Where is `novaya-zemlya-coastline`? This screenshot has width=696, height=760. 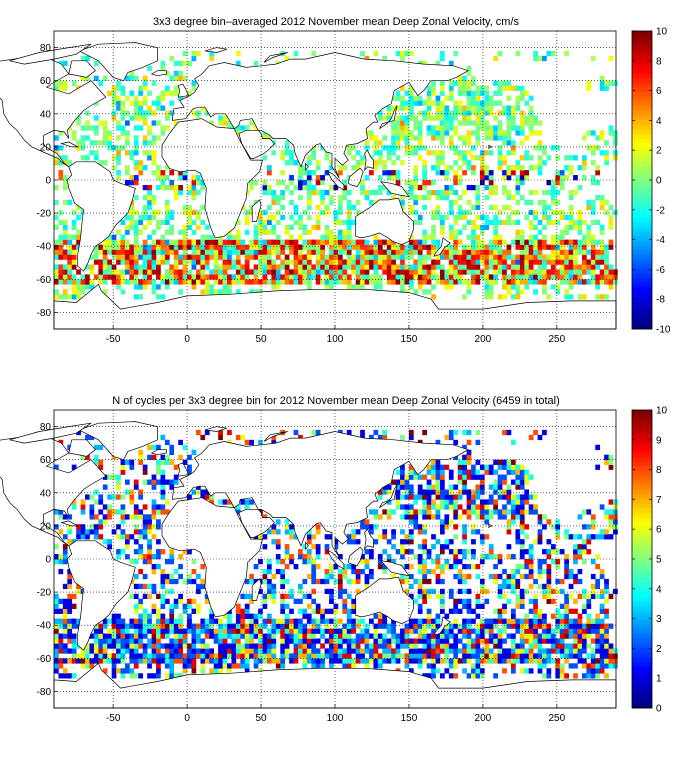
novaya-zemlya-coastline is located at coordinates (275, 57).